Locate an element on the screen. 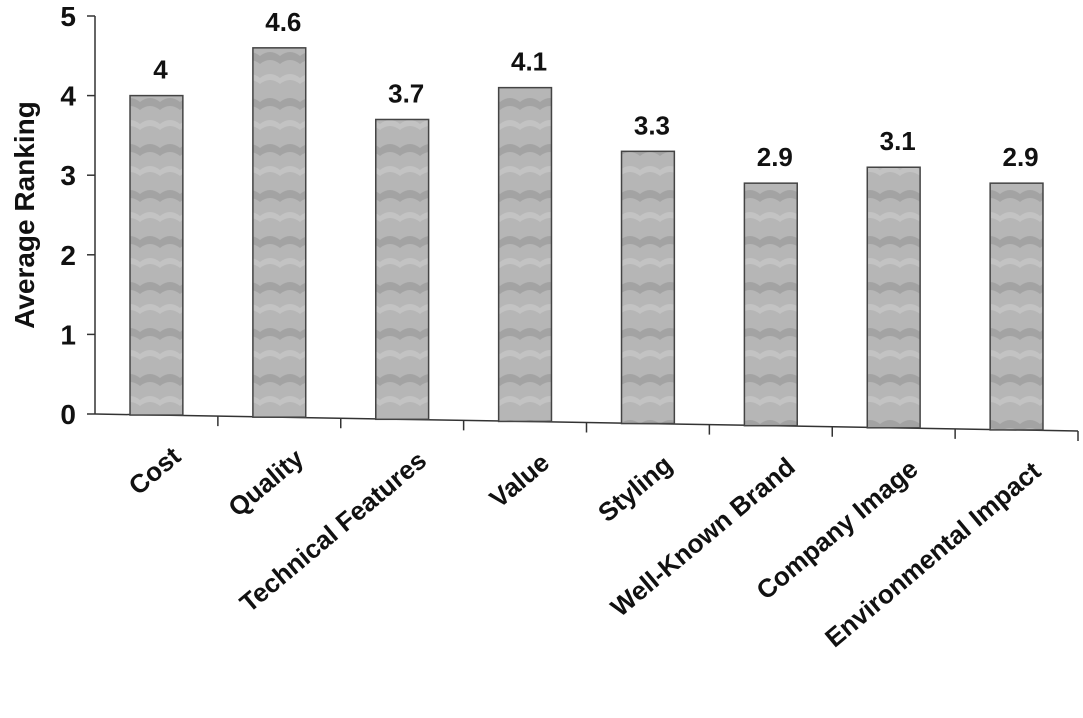 Image resolution: width=1083 pixels, height=718 pixels. category-label: Environmental Impact is located at coordinates (933, 554).